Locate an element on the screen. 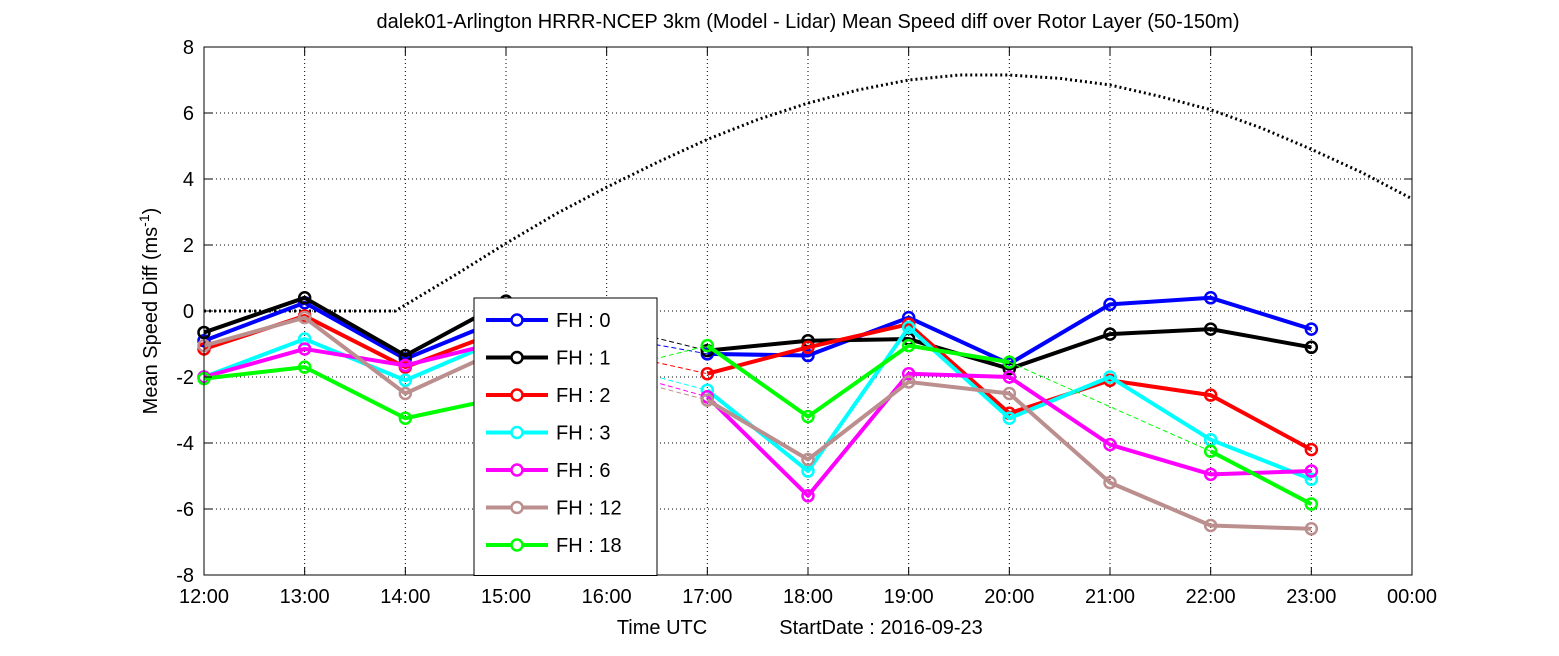  y-axis-label-superscript: -1 is located at coordinates (144, 220).